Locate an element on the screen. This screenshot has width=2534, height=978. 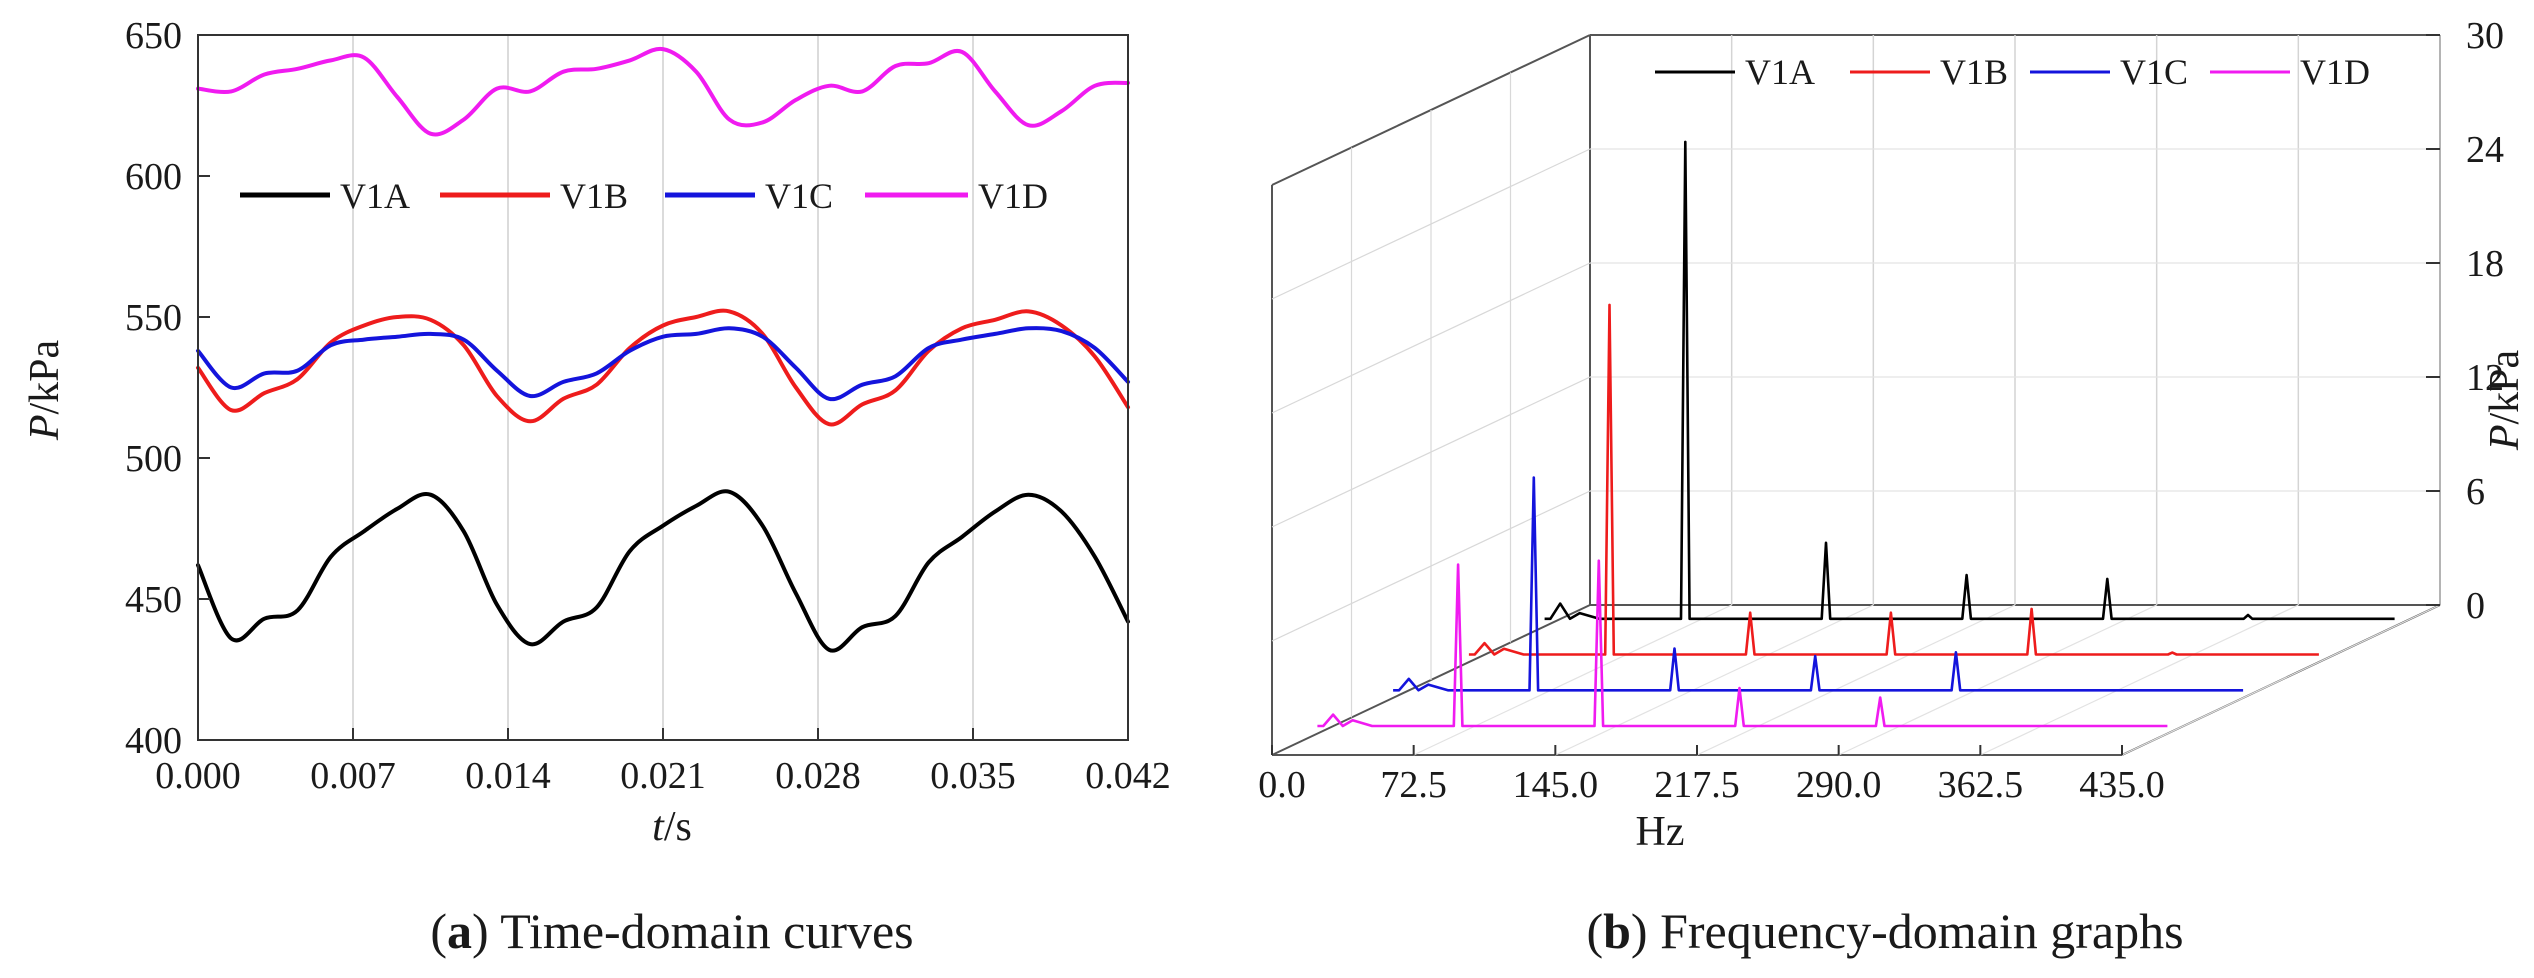
x-axis-title: Hz is located at coordinates (1660, 832).